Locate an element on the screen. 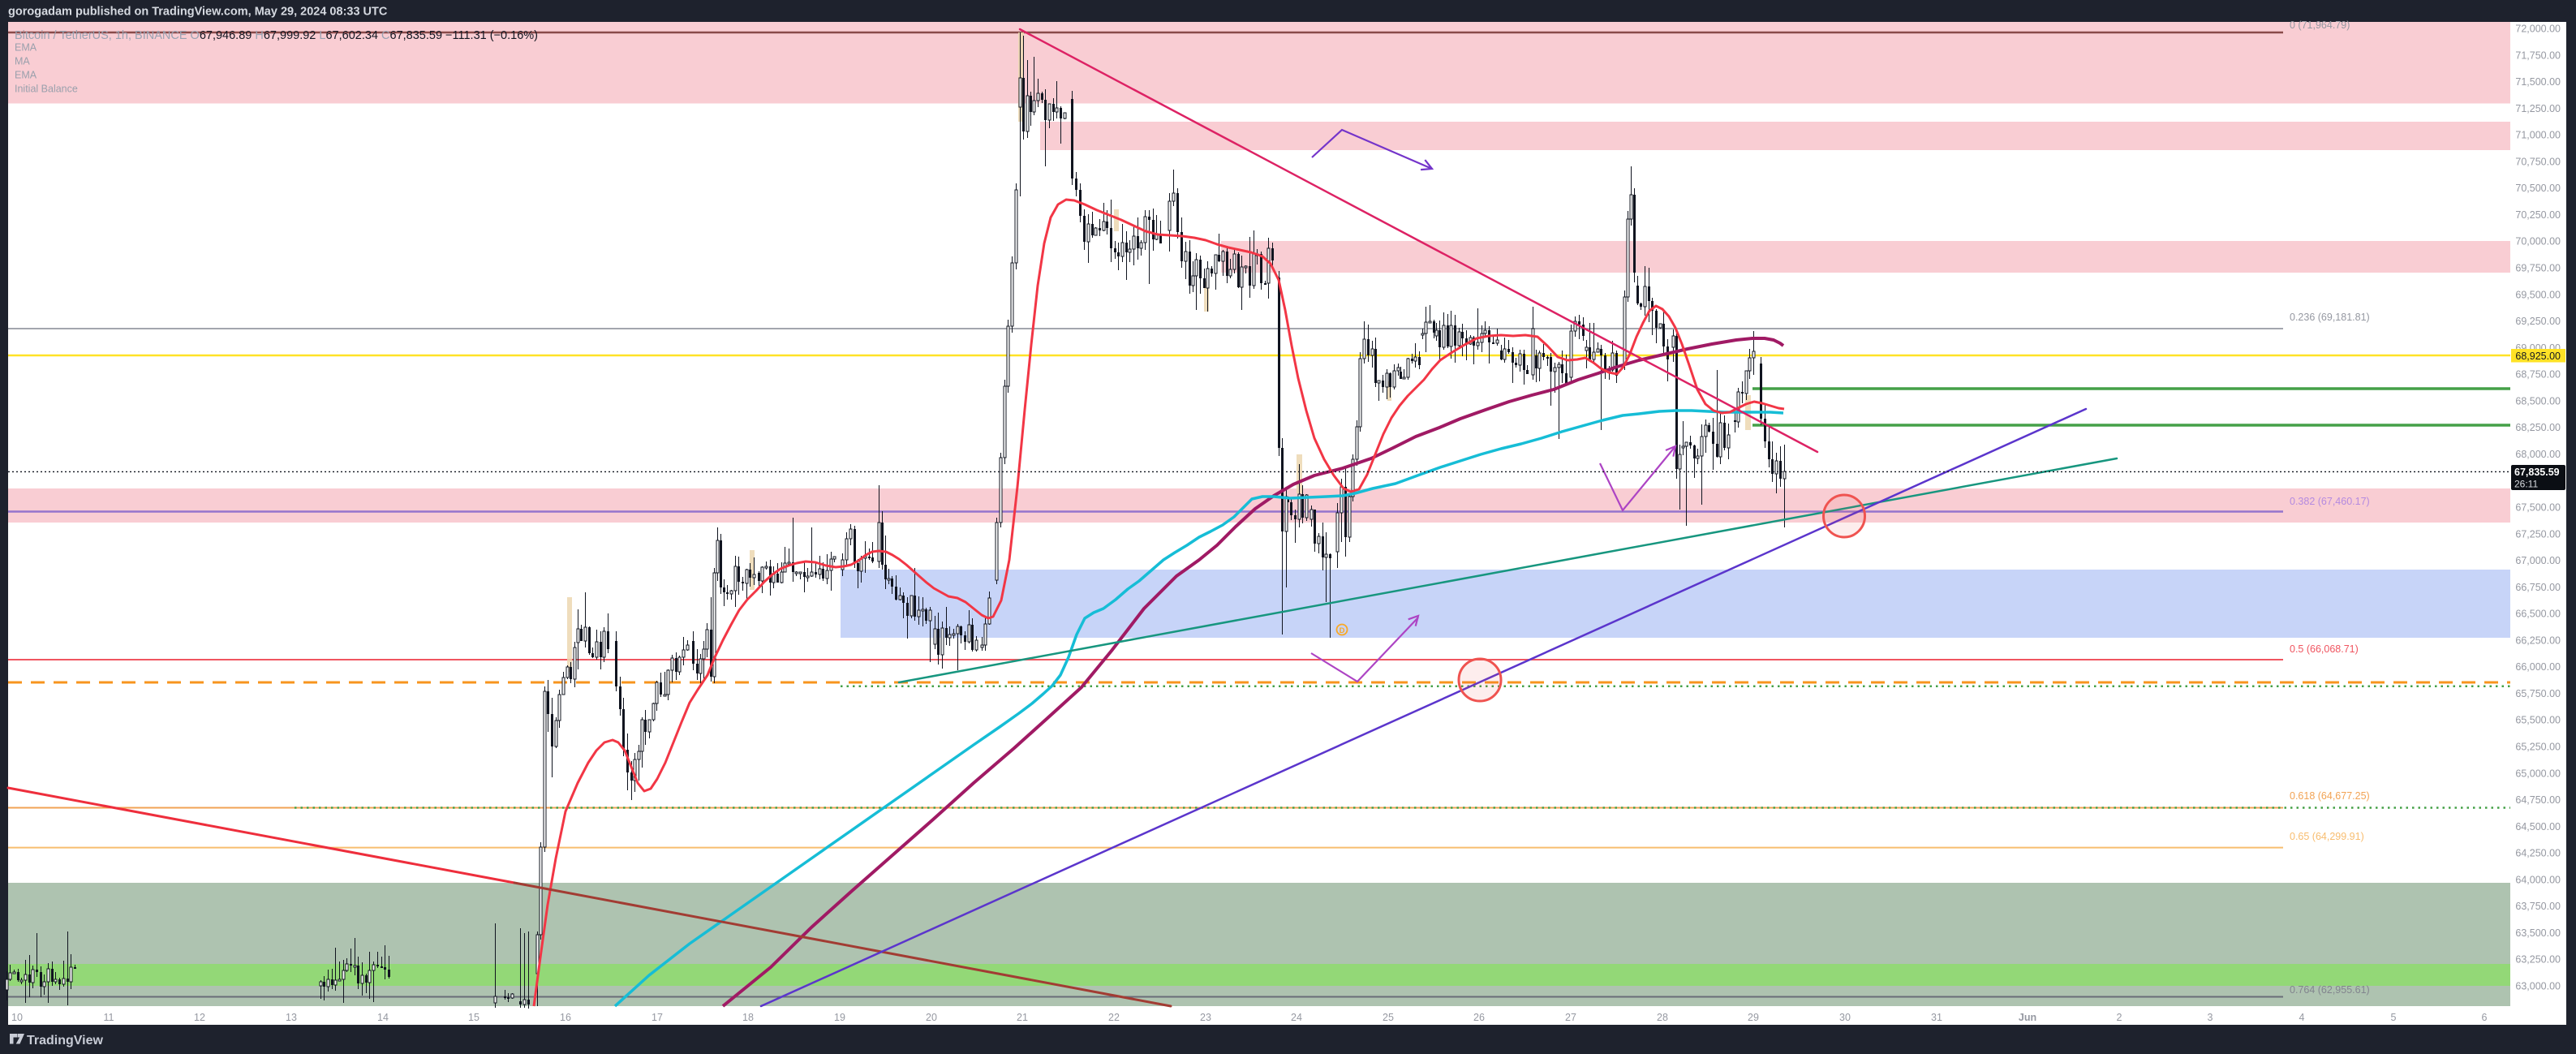 This screenshot has width=2576, height=1054. svg-text: 20 is located at coordinates (931, 1017).